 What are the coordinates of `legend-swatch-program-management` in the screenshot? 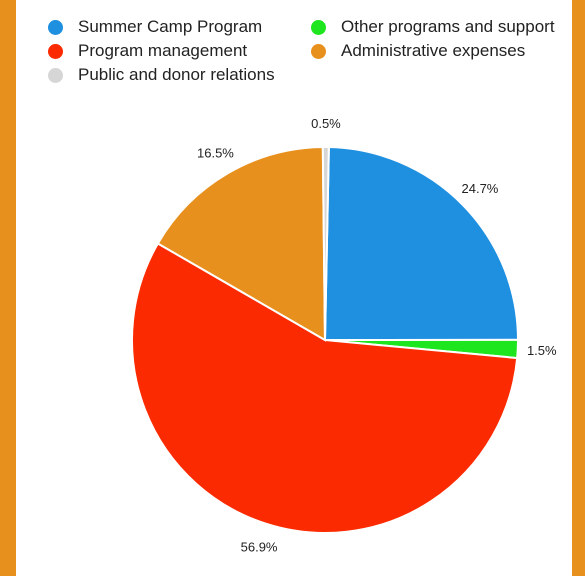 It's located at (55, 51).